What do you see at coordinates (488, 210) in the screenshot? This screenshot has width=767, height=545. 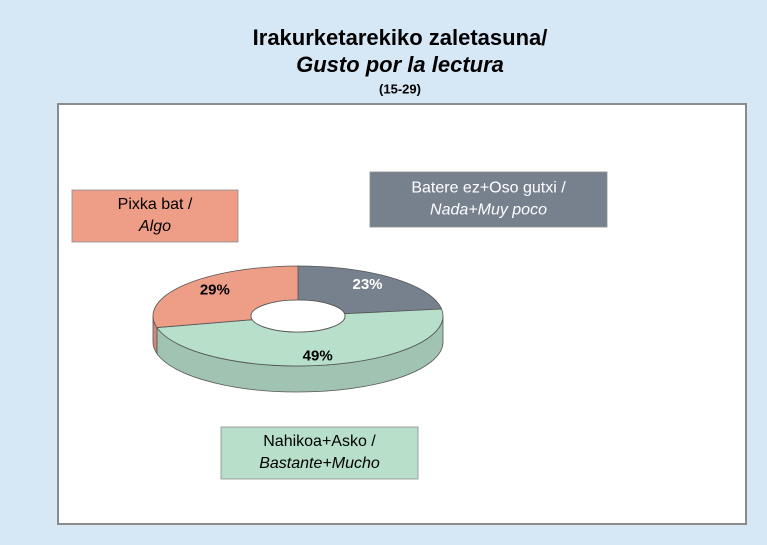 I see `category-label-es: Nada+Muy poco` at bounding box center [488, 210].